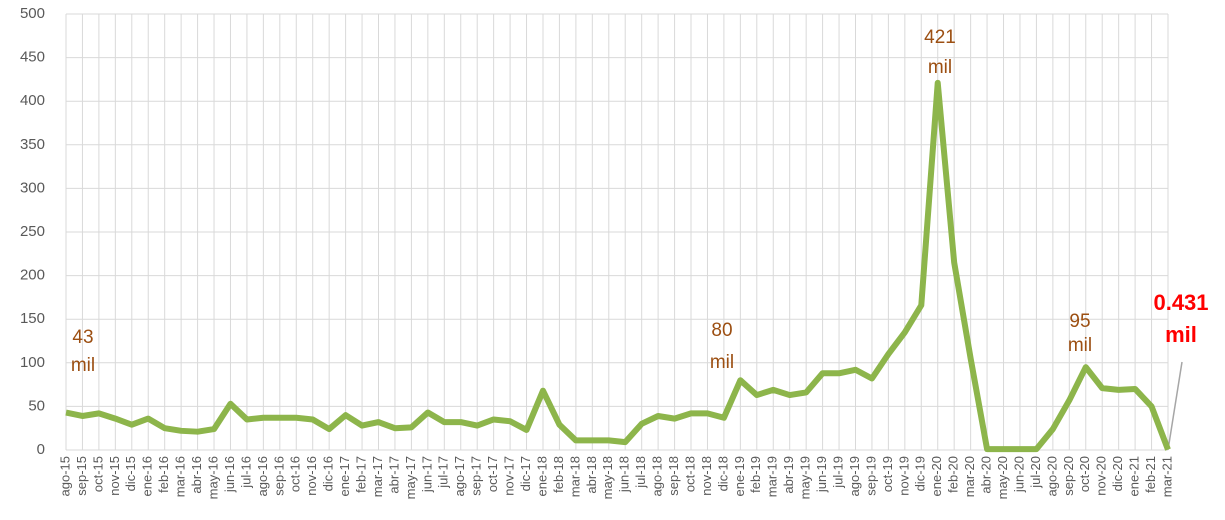 This screenshot has height=520, width=1225. Describe the element at coordinates (940, 37) in the screenshot. I see `annotation: 421` at that location.